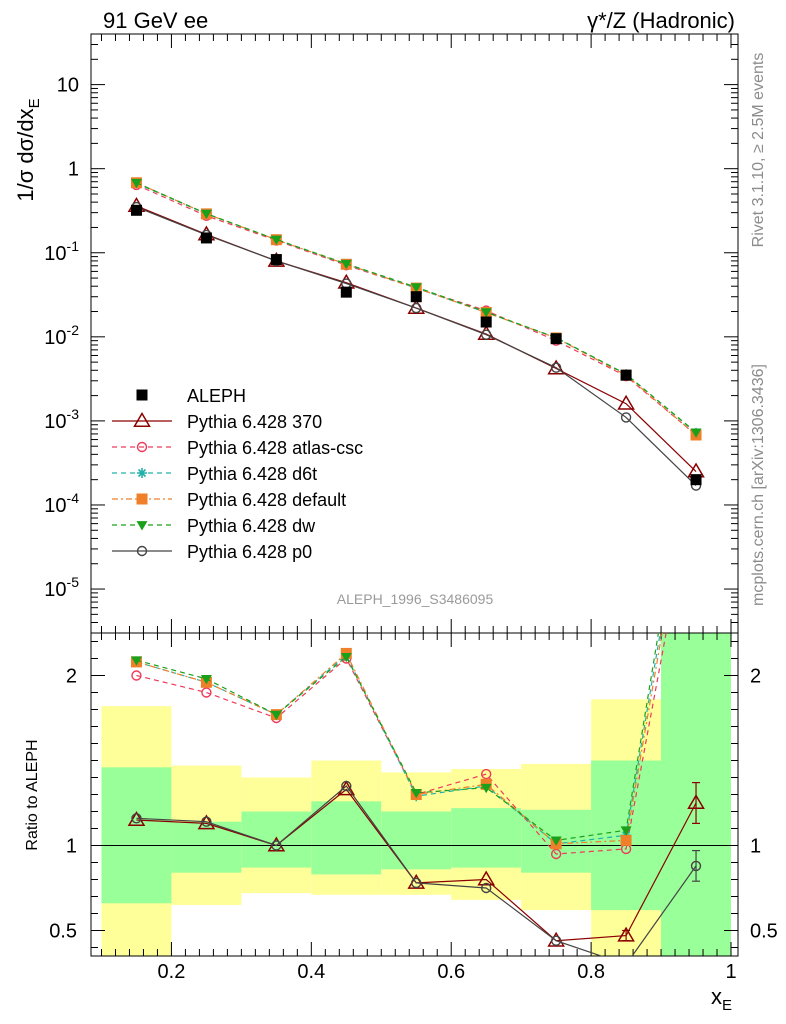 This screenshot has width=786, height=1024. What do you see at coordinates (266, 500) in the screenshot?
I see `legend-label-default: Pythia 6.428 default` at bounding box center [266, 500].